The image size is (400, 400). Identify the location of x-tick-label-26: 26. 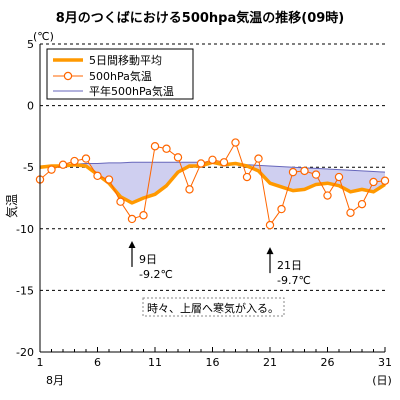
(328, 362).